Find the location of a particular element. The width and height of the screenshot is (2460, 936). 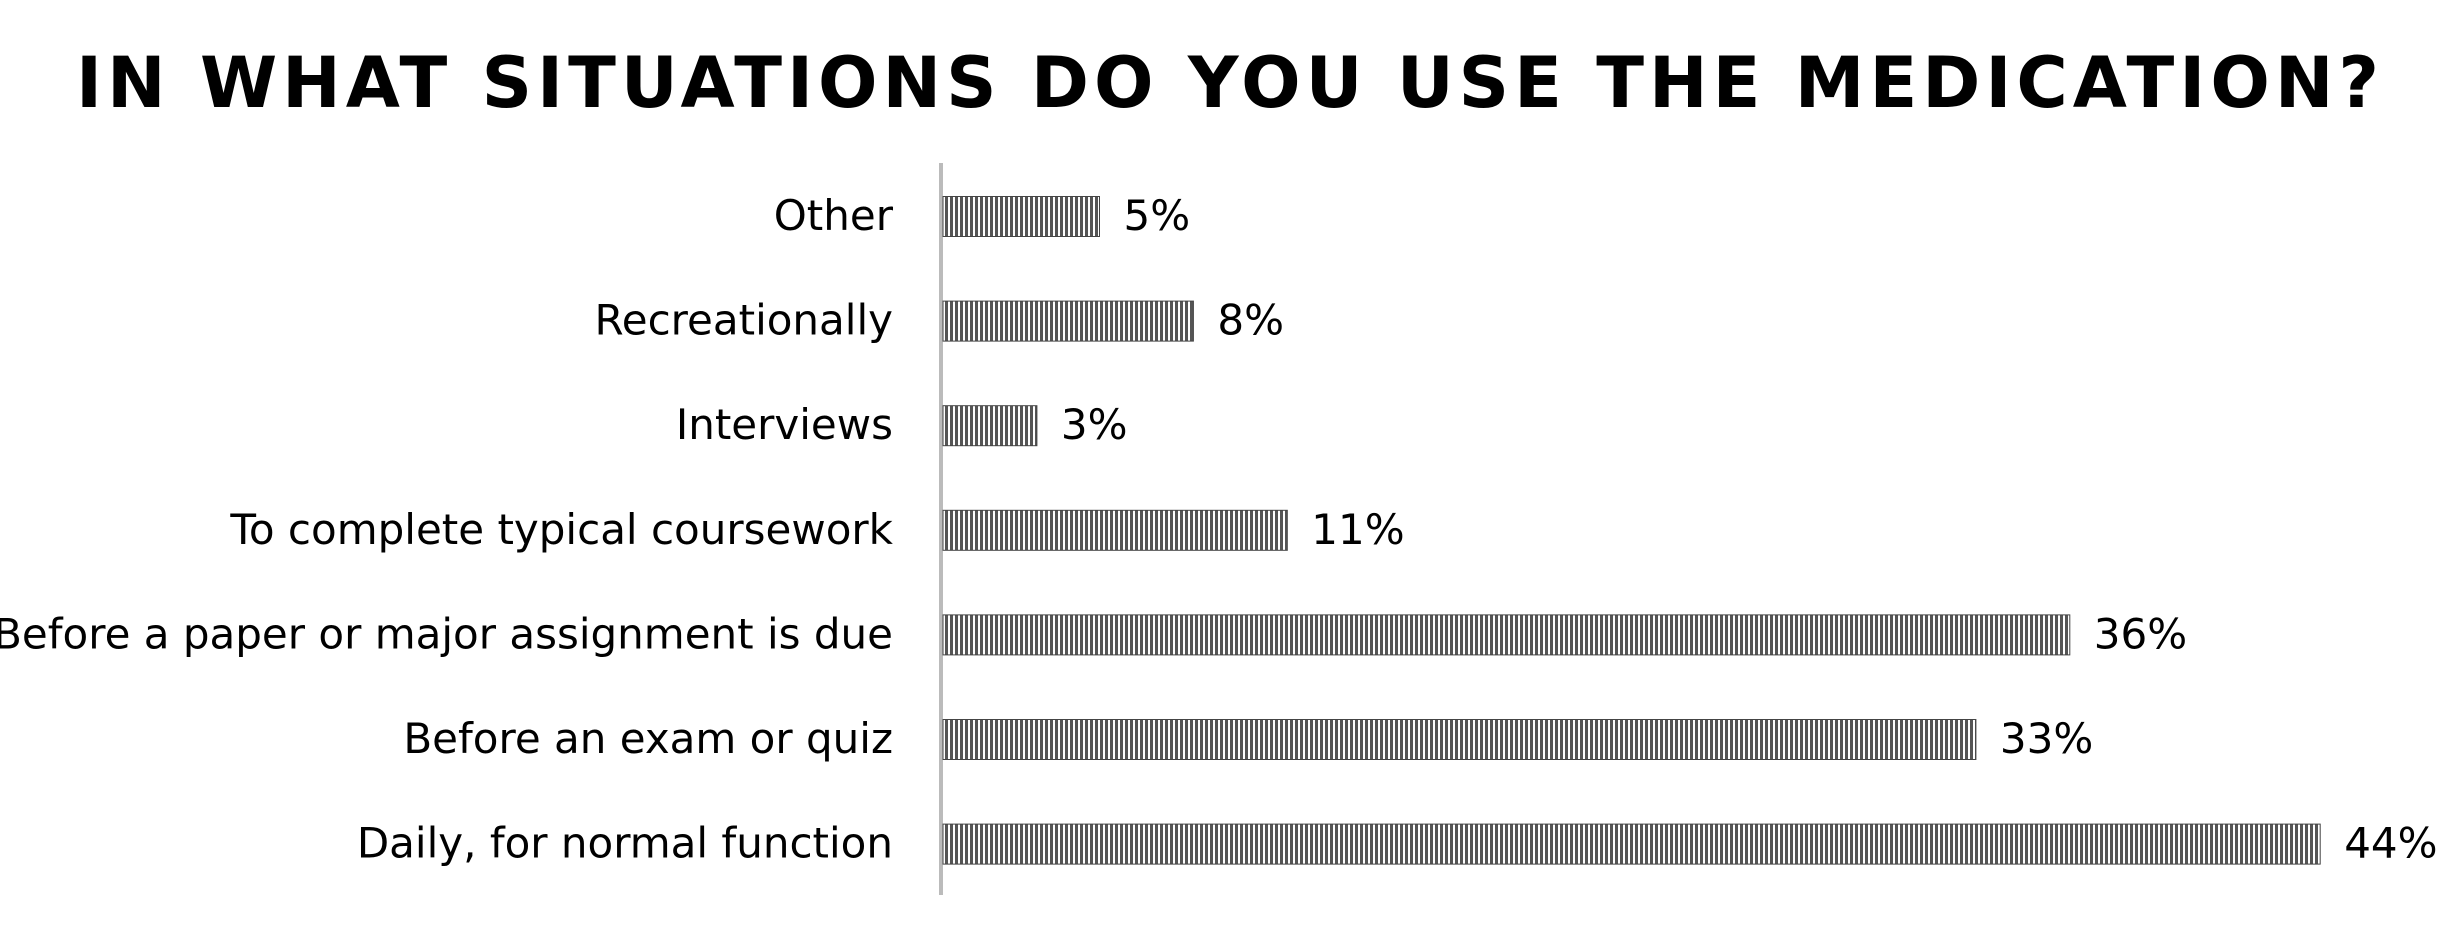

data-label: 8% is located at coordinates (1250, 320).